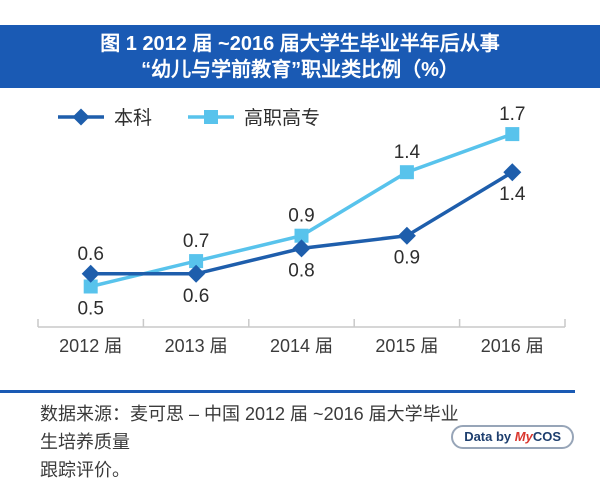 The height and width of the screenshot is (486, 600). What do you see at coordinates (523, 436) in the screenshot?
I see `badge-brand-accent: My` at bounding box center [523, 436].